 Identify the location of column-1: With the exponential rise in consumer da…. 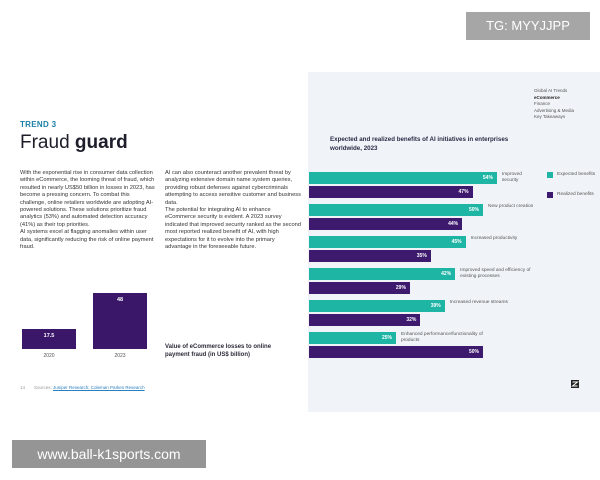
(88, 210).